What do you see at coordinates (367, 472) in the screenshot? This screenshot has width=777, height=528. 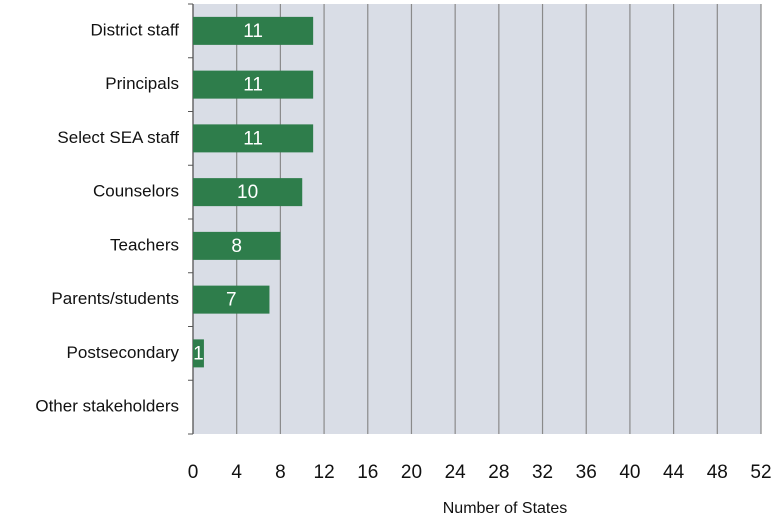 I see `x-tick-label: 16` at bounding box center [367, 472].